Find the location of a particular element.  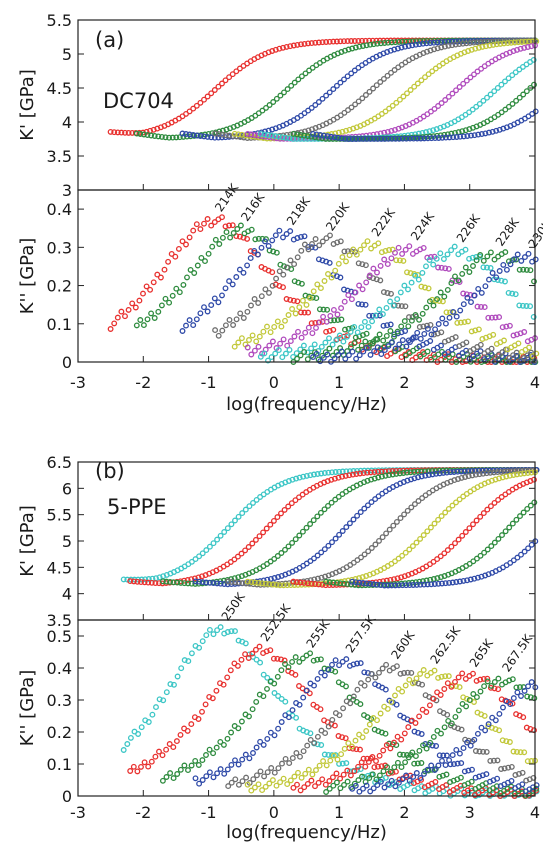

y-tick-label: 0.1 is located at coordinates (59, 764).